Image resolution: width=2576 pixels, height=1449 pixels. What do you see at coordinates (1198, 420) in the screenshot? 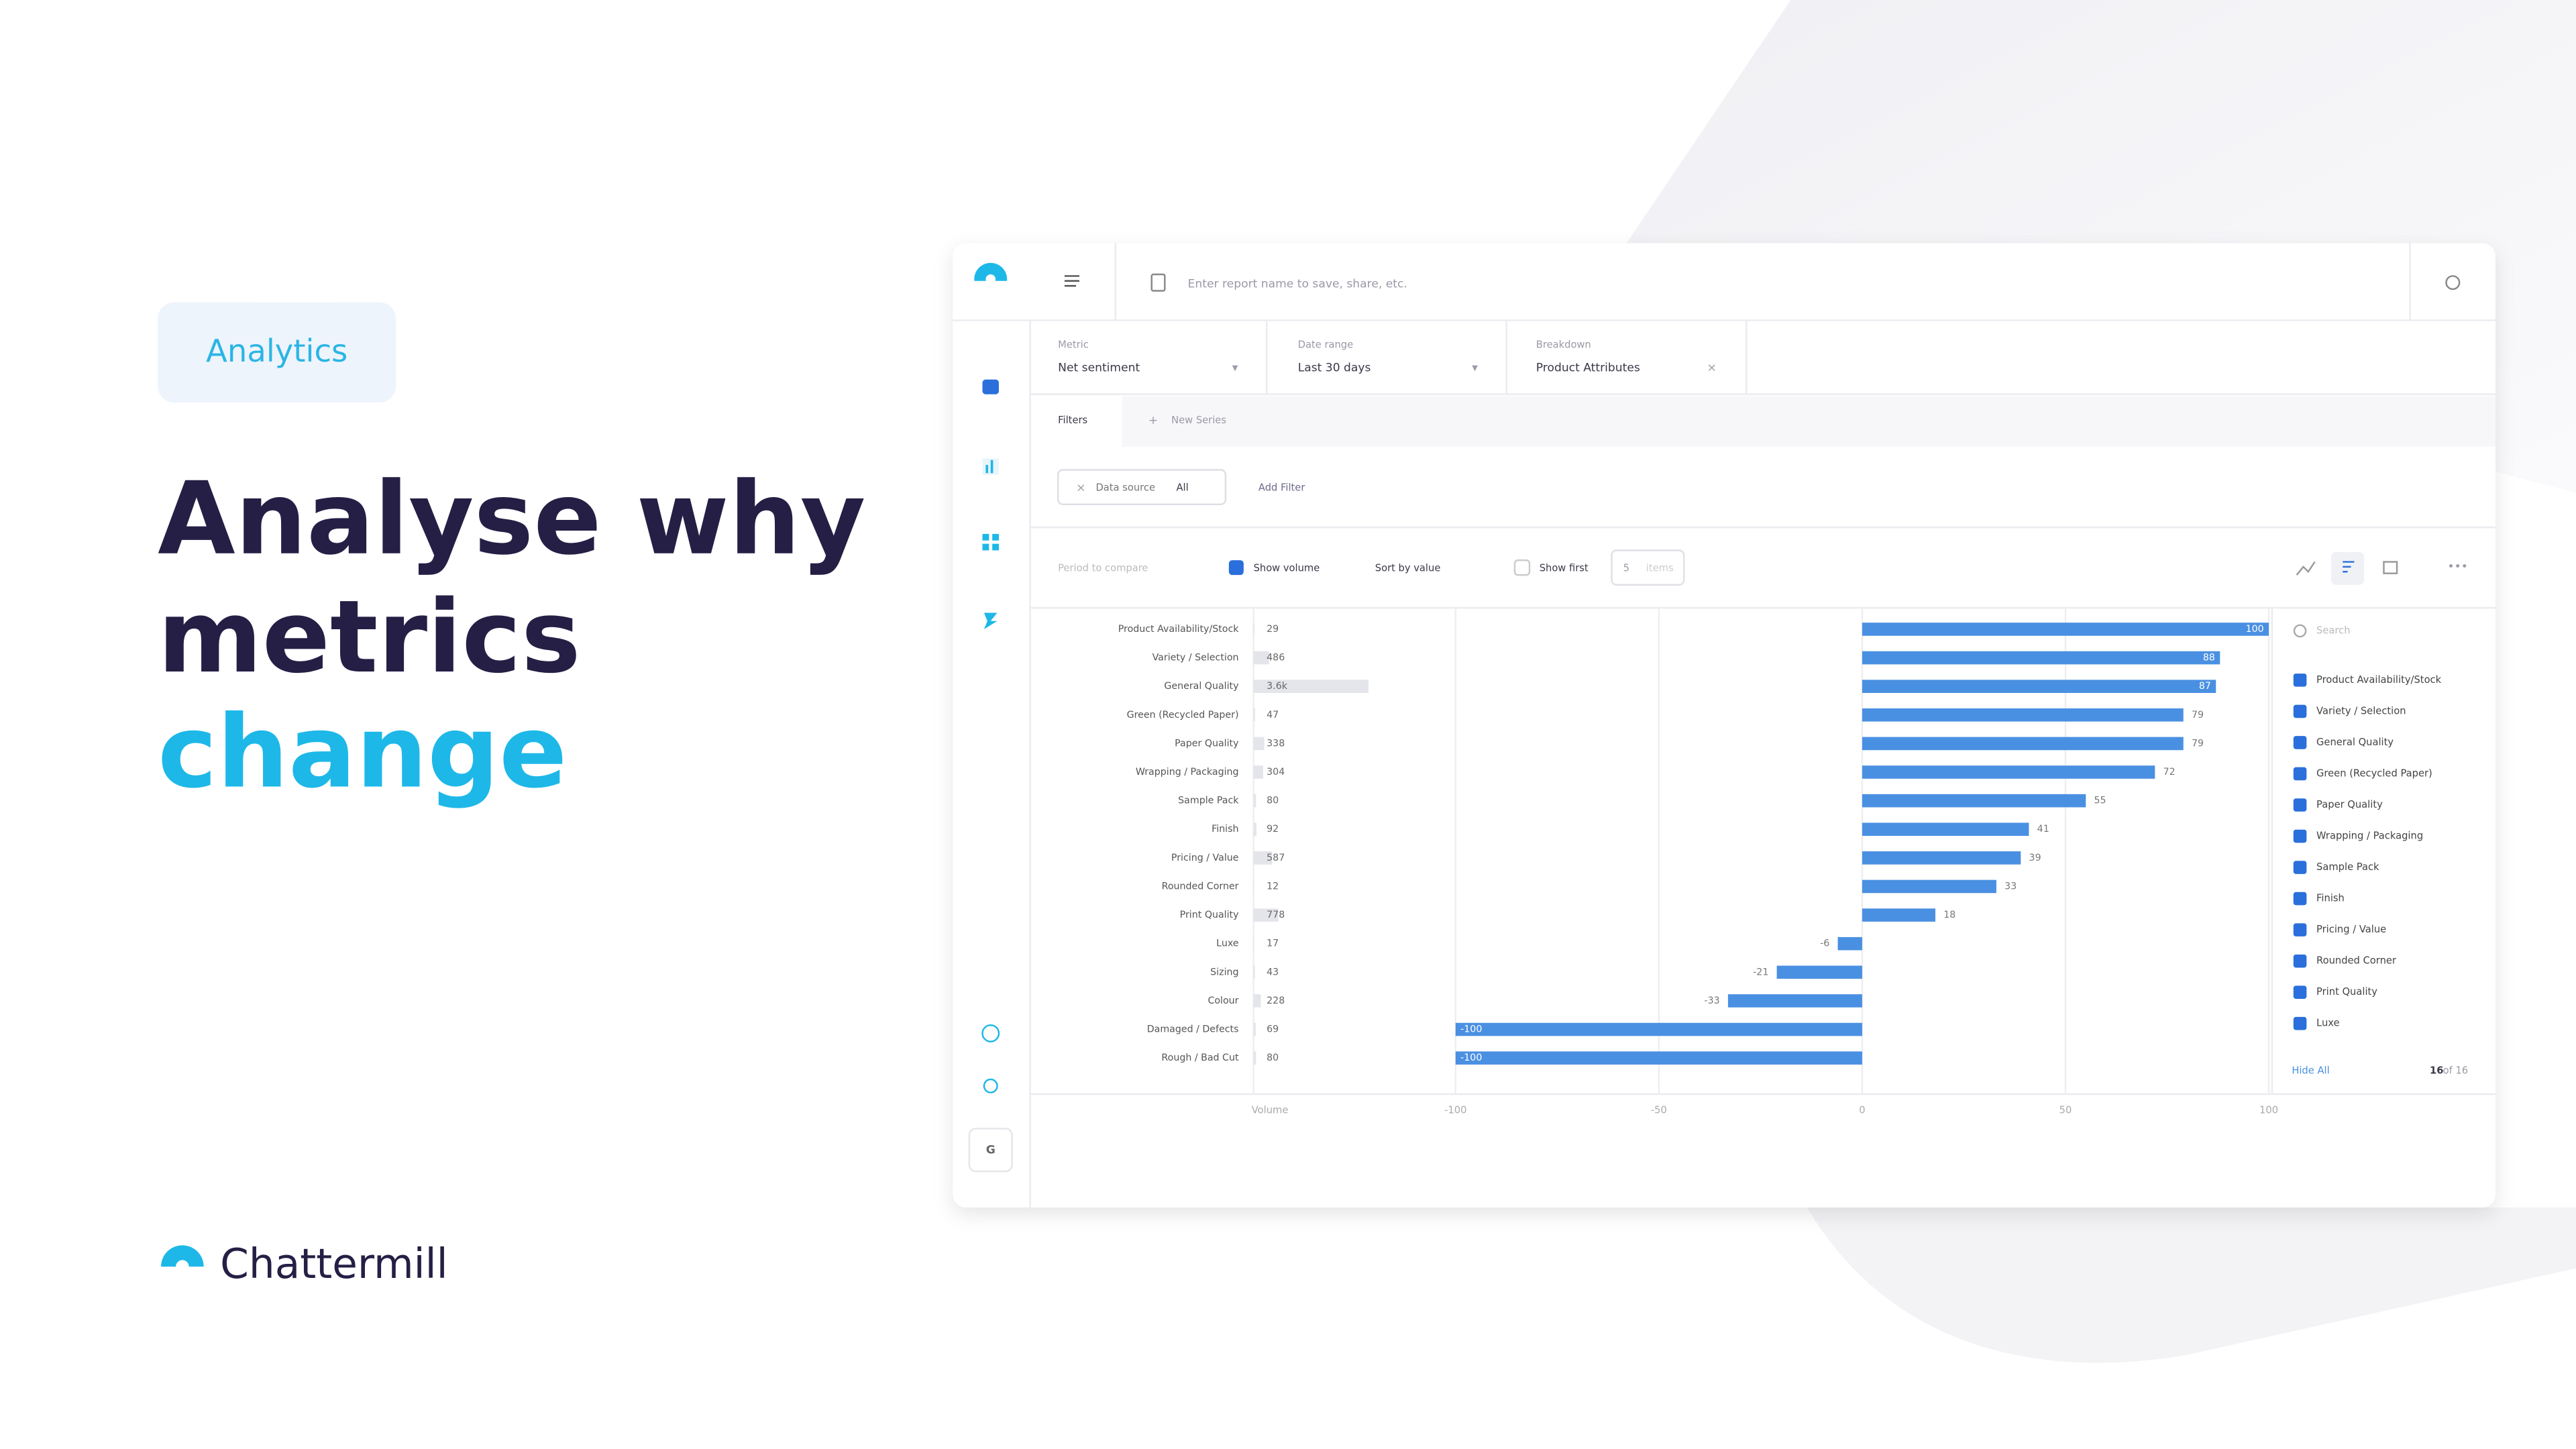
I see `tab: New Series` at bounding box center [1198, 420].